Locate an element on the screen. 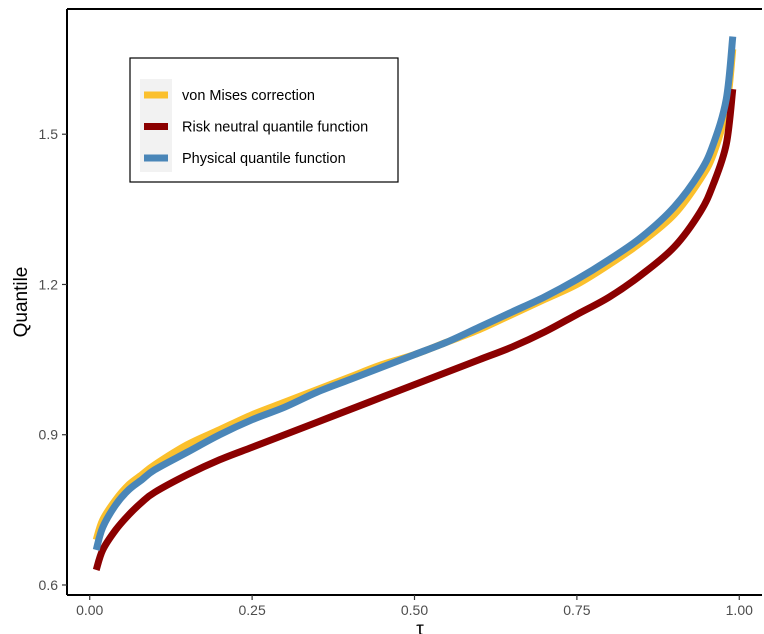 The height and width of the screenshot is (634, 764). legend-box is located at coordinates (264, 120).